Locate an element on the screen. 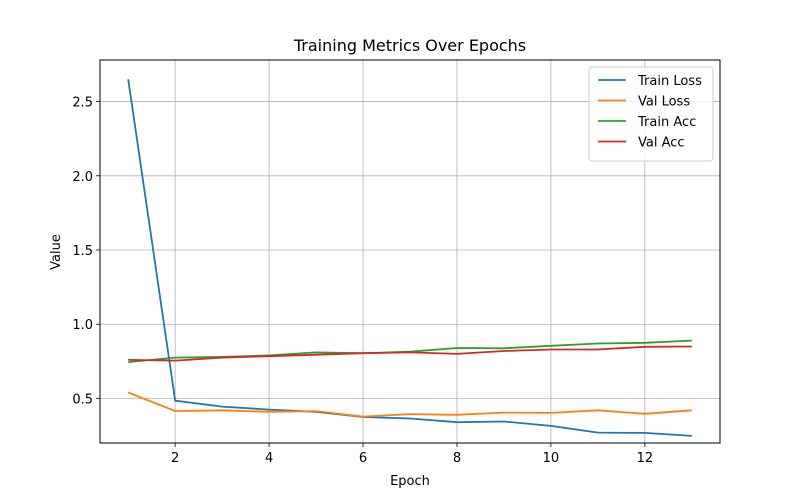 This screenshot has height=500, width=800. legend-label-train-loss: Train Loss is located at coordinates (669, 81).